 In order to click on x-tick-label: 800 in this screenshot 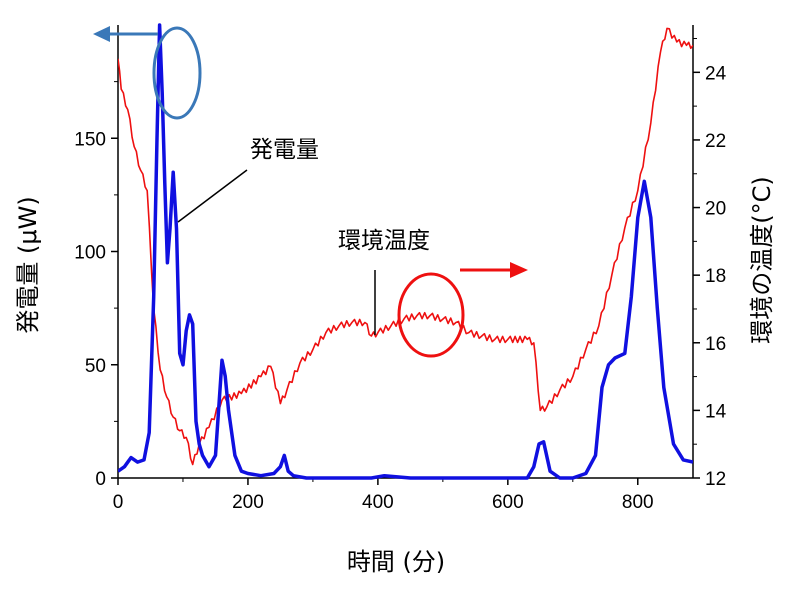, I will do `click(638, 502)`.